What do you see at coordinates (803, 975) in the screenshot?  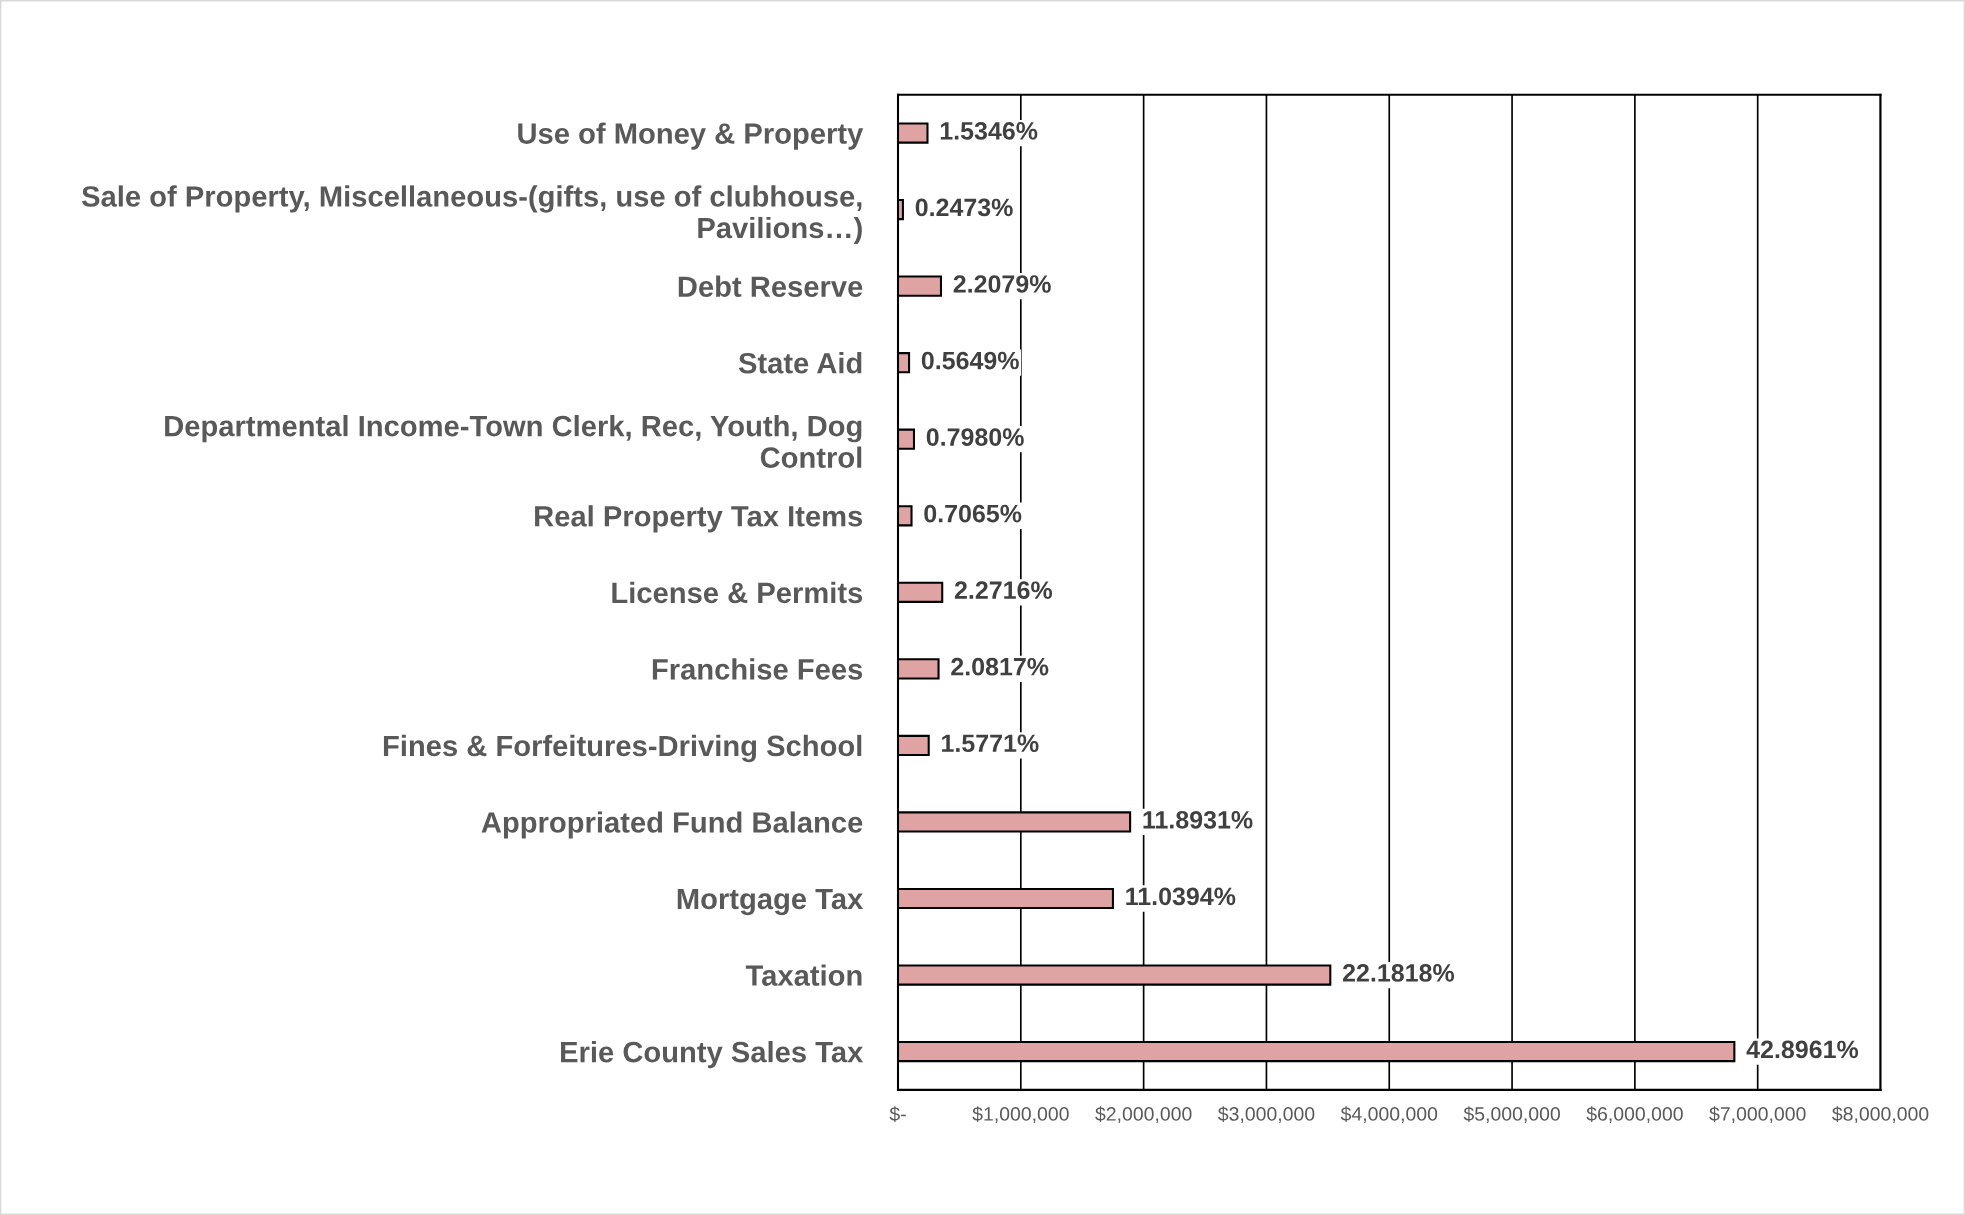 I see `y-tick-label: Taxation` at bounding box center [803, 975].